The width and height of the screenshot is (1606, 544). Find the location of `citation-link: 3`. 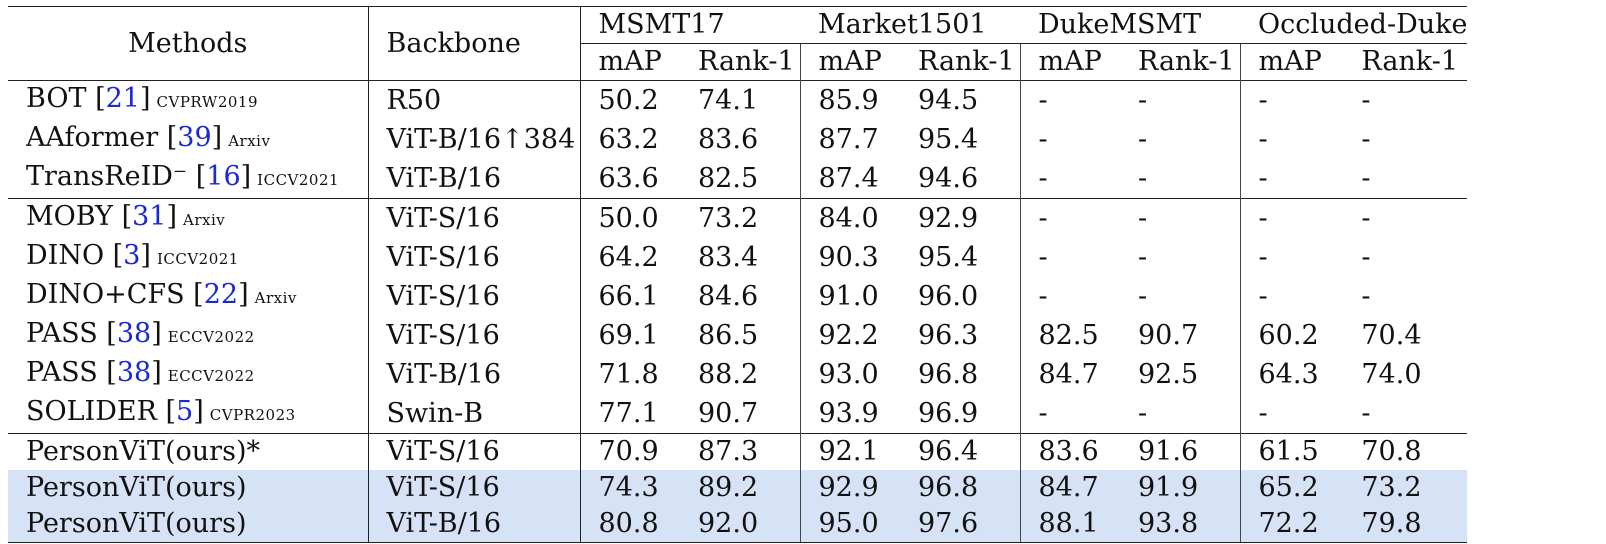

citation-link: 3 is located at coordinates (132, 255).